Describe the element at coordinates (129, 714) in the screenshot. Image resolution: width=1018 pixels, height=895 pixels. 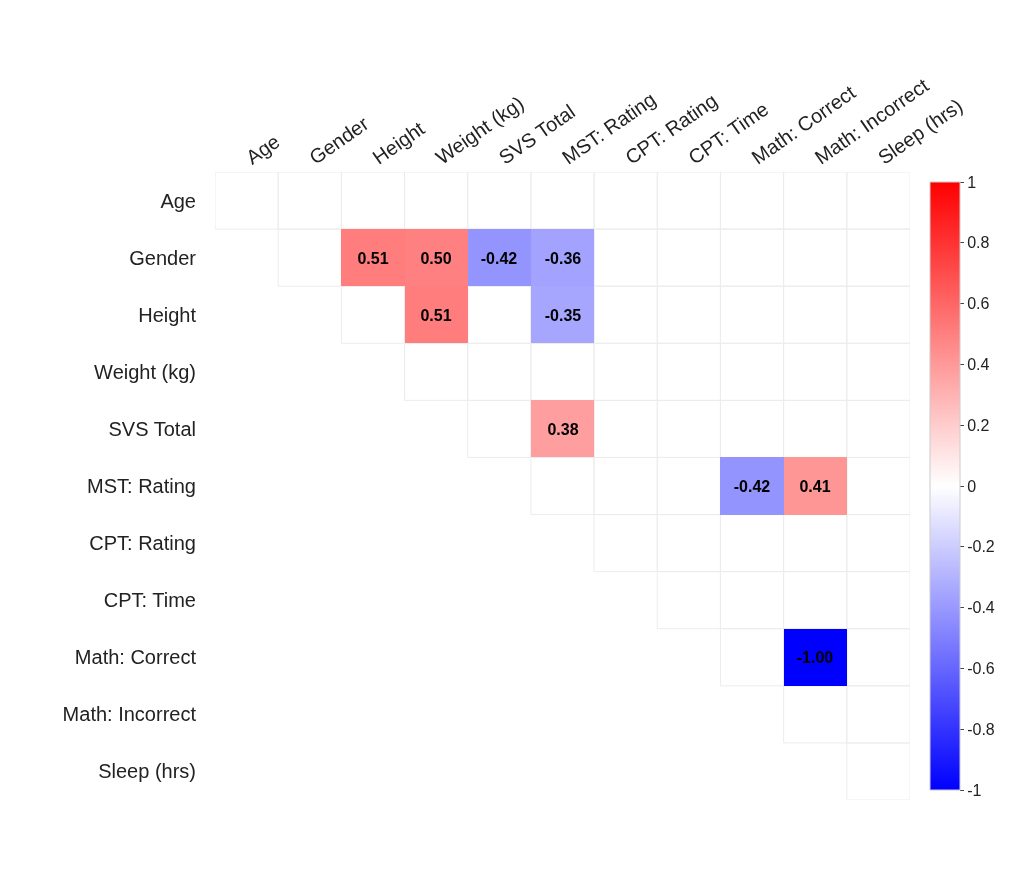
I see `y-tick-label: Math: Incorrect` at that location.